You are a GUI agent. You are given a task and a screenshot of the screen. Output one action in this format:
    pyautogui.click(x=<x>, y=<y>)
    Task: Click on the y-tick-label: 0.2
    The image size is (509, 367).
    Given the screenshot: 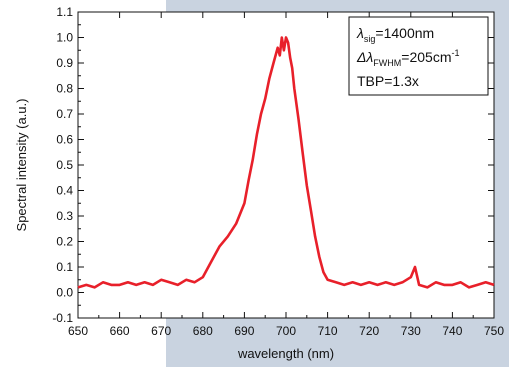 What is the action you would take?
    pyautogui.click(x=64, y=242)
    